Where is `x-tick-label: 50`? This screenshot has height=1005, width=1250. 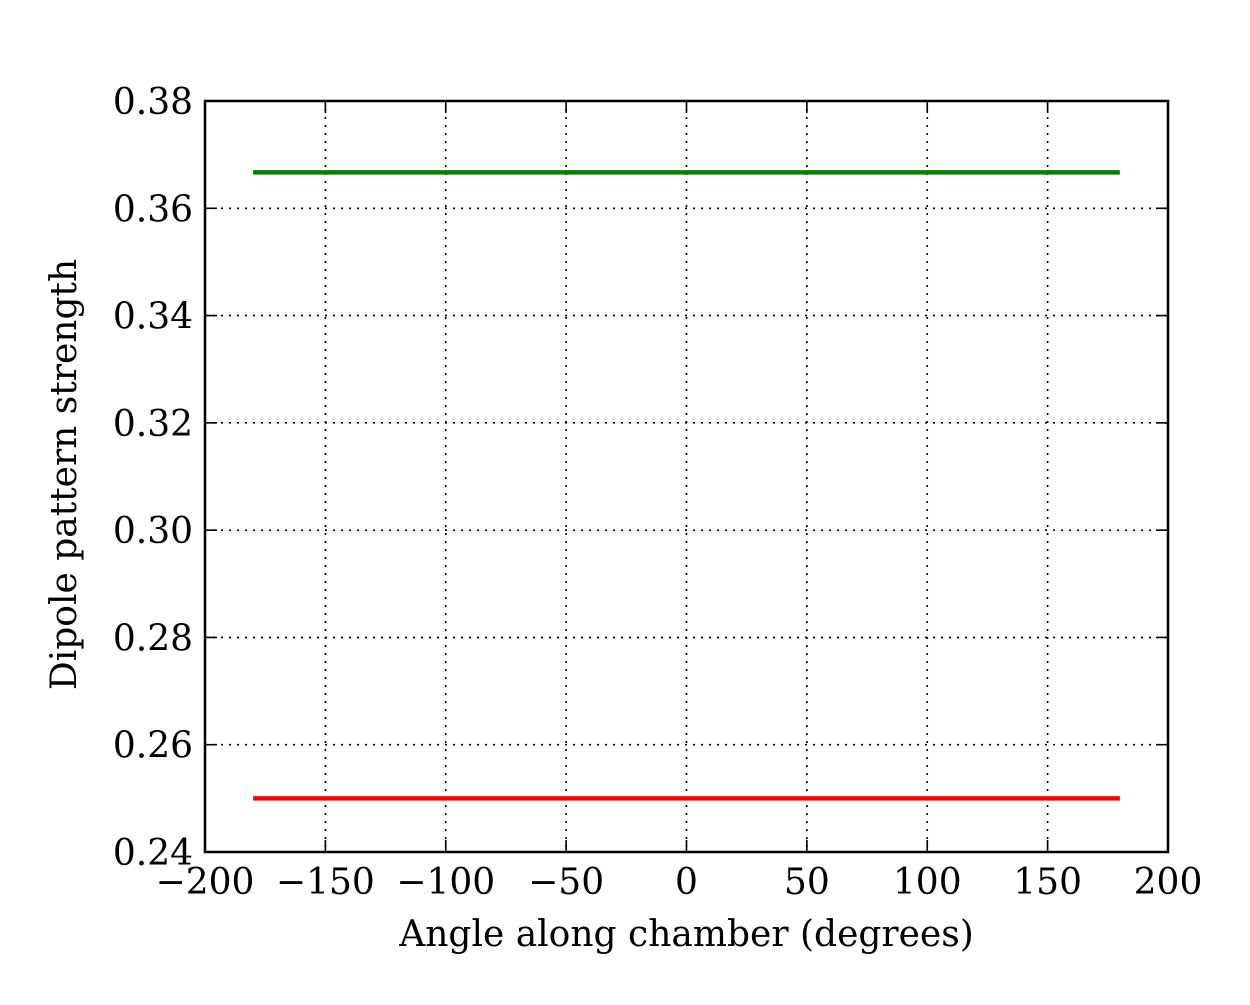
x-tick-label: 50 is located at coordinates (807, 882).